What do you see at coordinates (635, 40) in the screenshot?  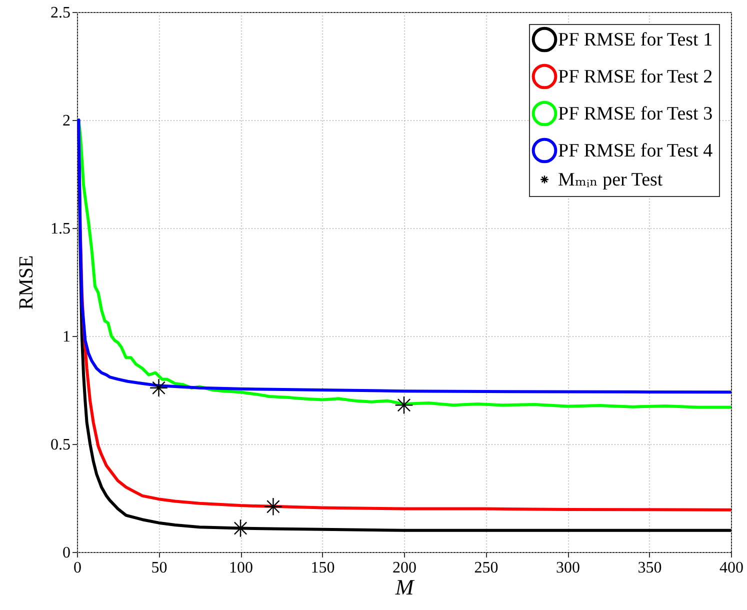 I see `legend-label: PF RMSE for Test 1` at bounding box center [635, 40].